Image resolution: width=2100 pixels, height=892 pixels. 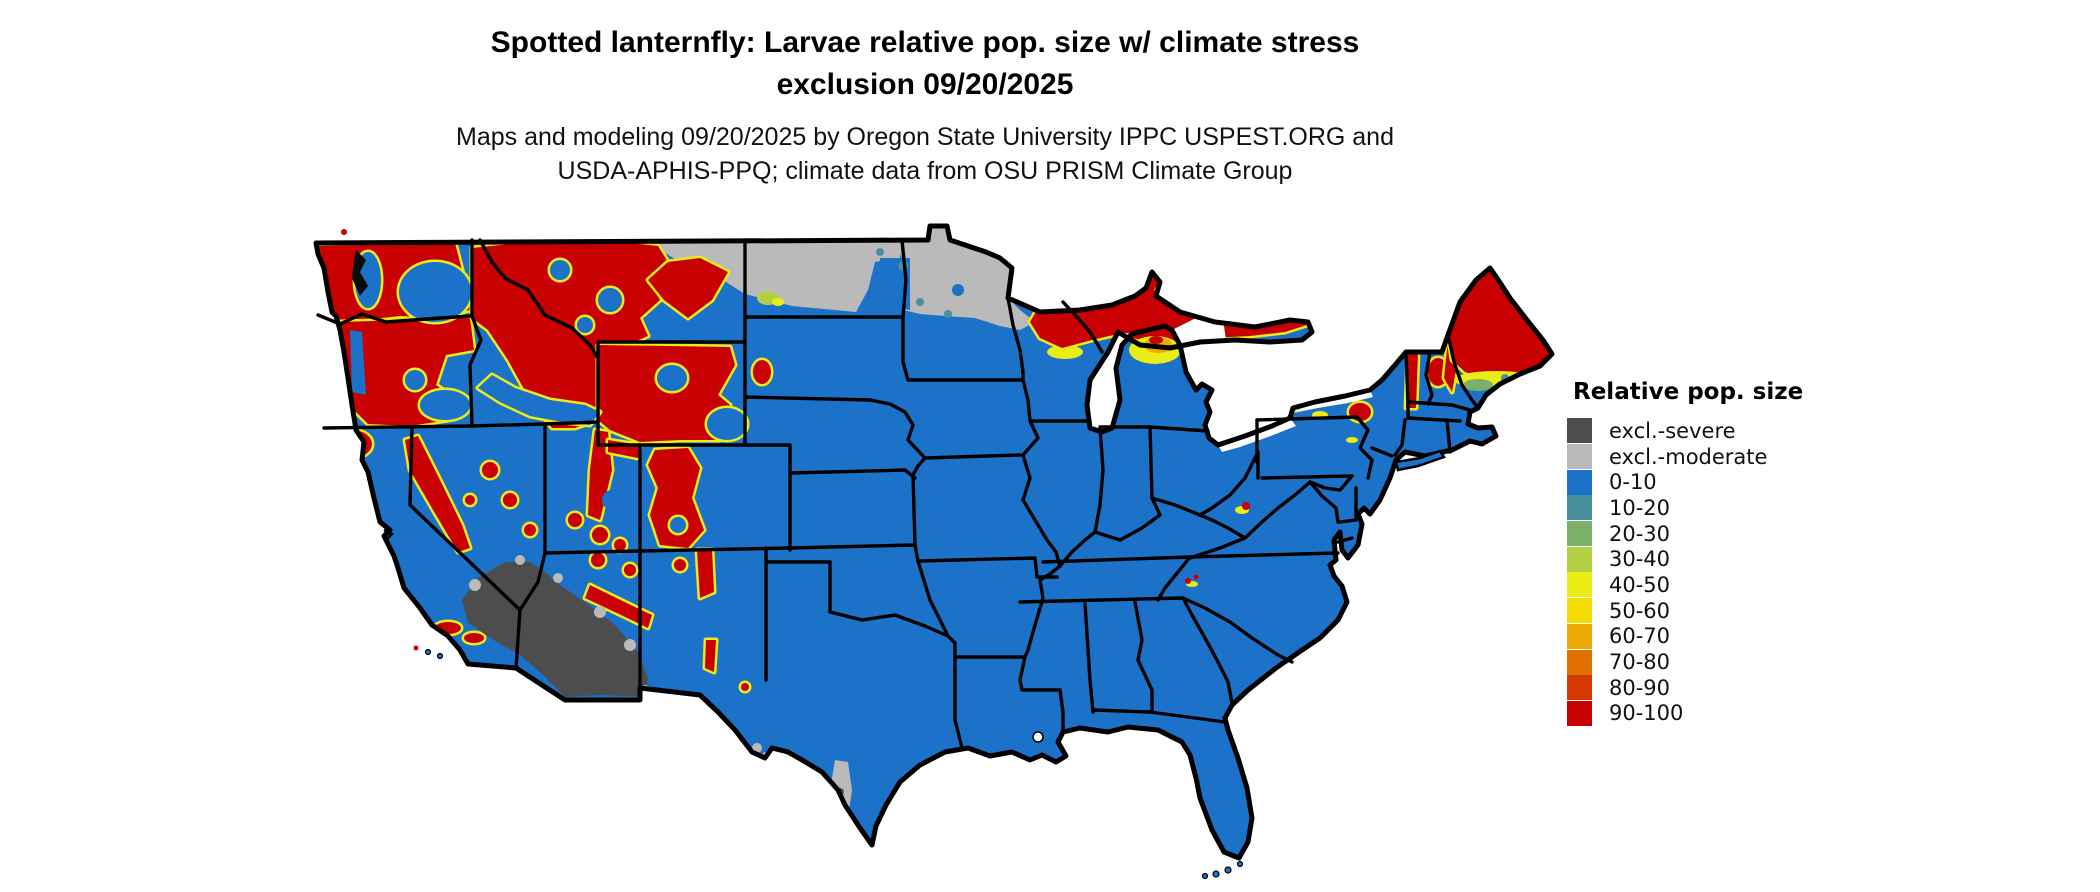 I want to click on legend-item-label: 10-20, so click(x=1640, y=507).